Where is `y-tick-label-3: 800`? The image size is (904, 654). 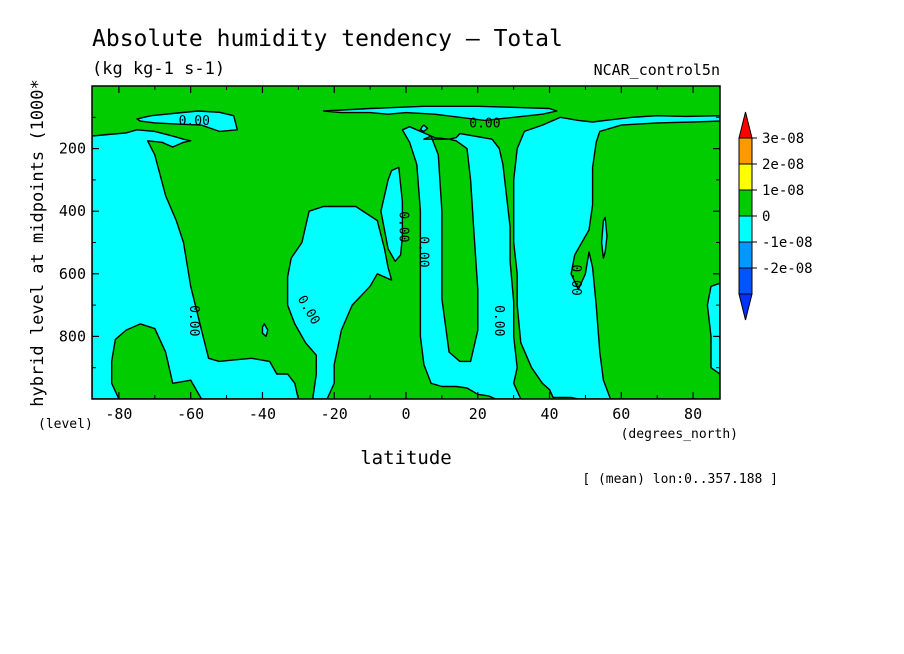 y-tick-label-3: 800 is located at coordinates (72, 336).